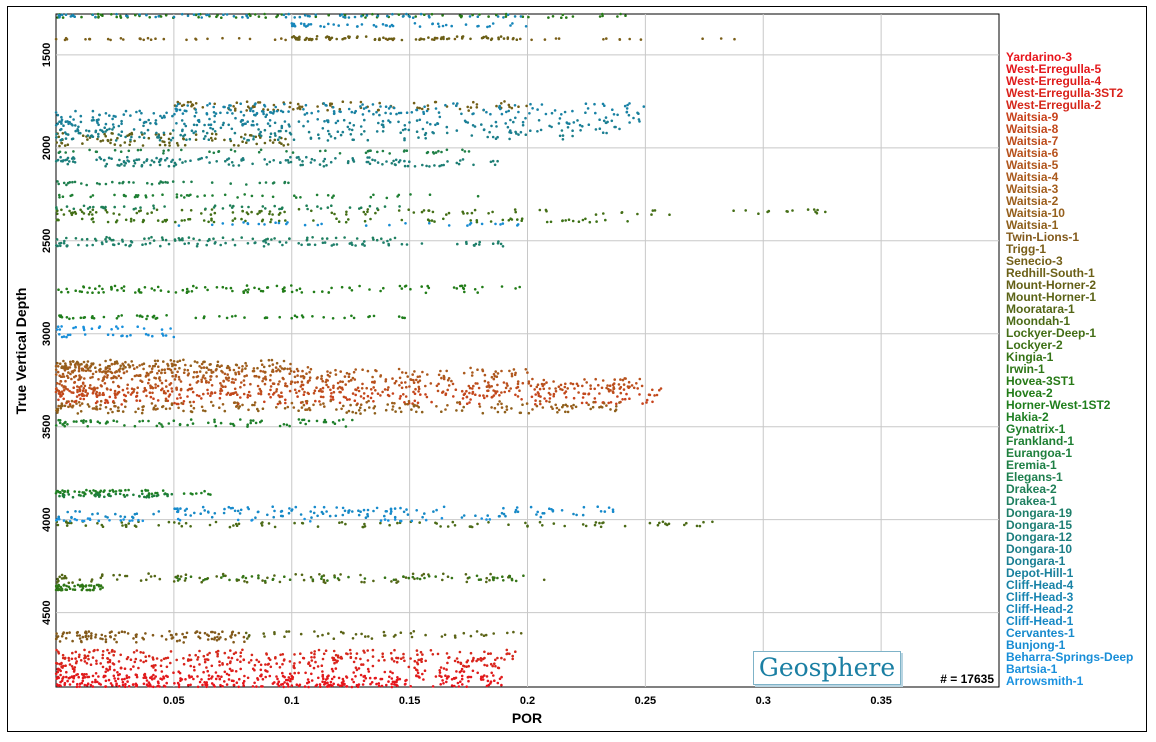 The width and height of the screenshot is (1156, 742). Describe the element at coordinates (1051, 285) in the screenshot. I see `legend-entry: Mount-Horner-2` at that location.